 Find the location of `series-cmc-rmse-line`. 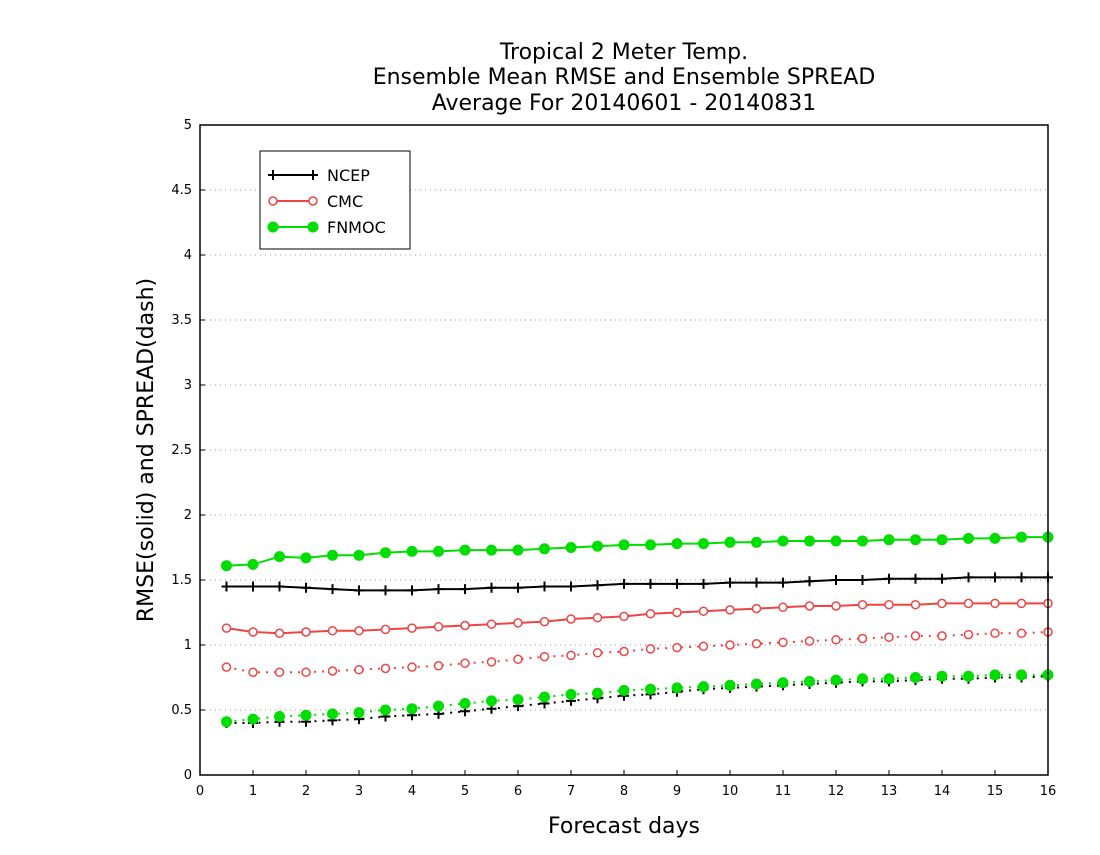

series-cmc-rmse-line is located at coordinates (637, 618).